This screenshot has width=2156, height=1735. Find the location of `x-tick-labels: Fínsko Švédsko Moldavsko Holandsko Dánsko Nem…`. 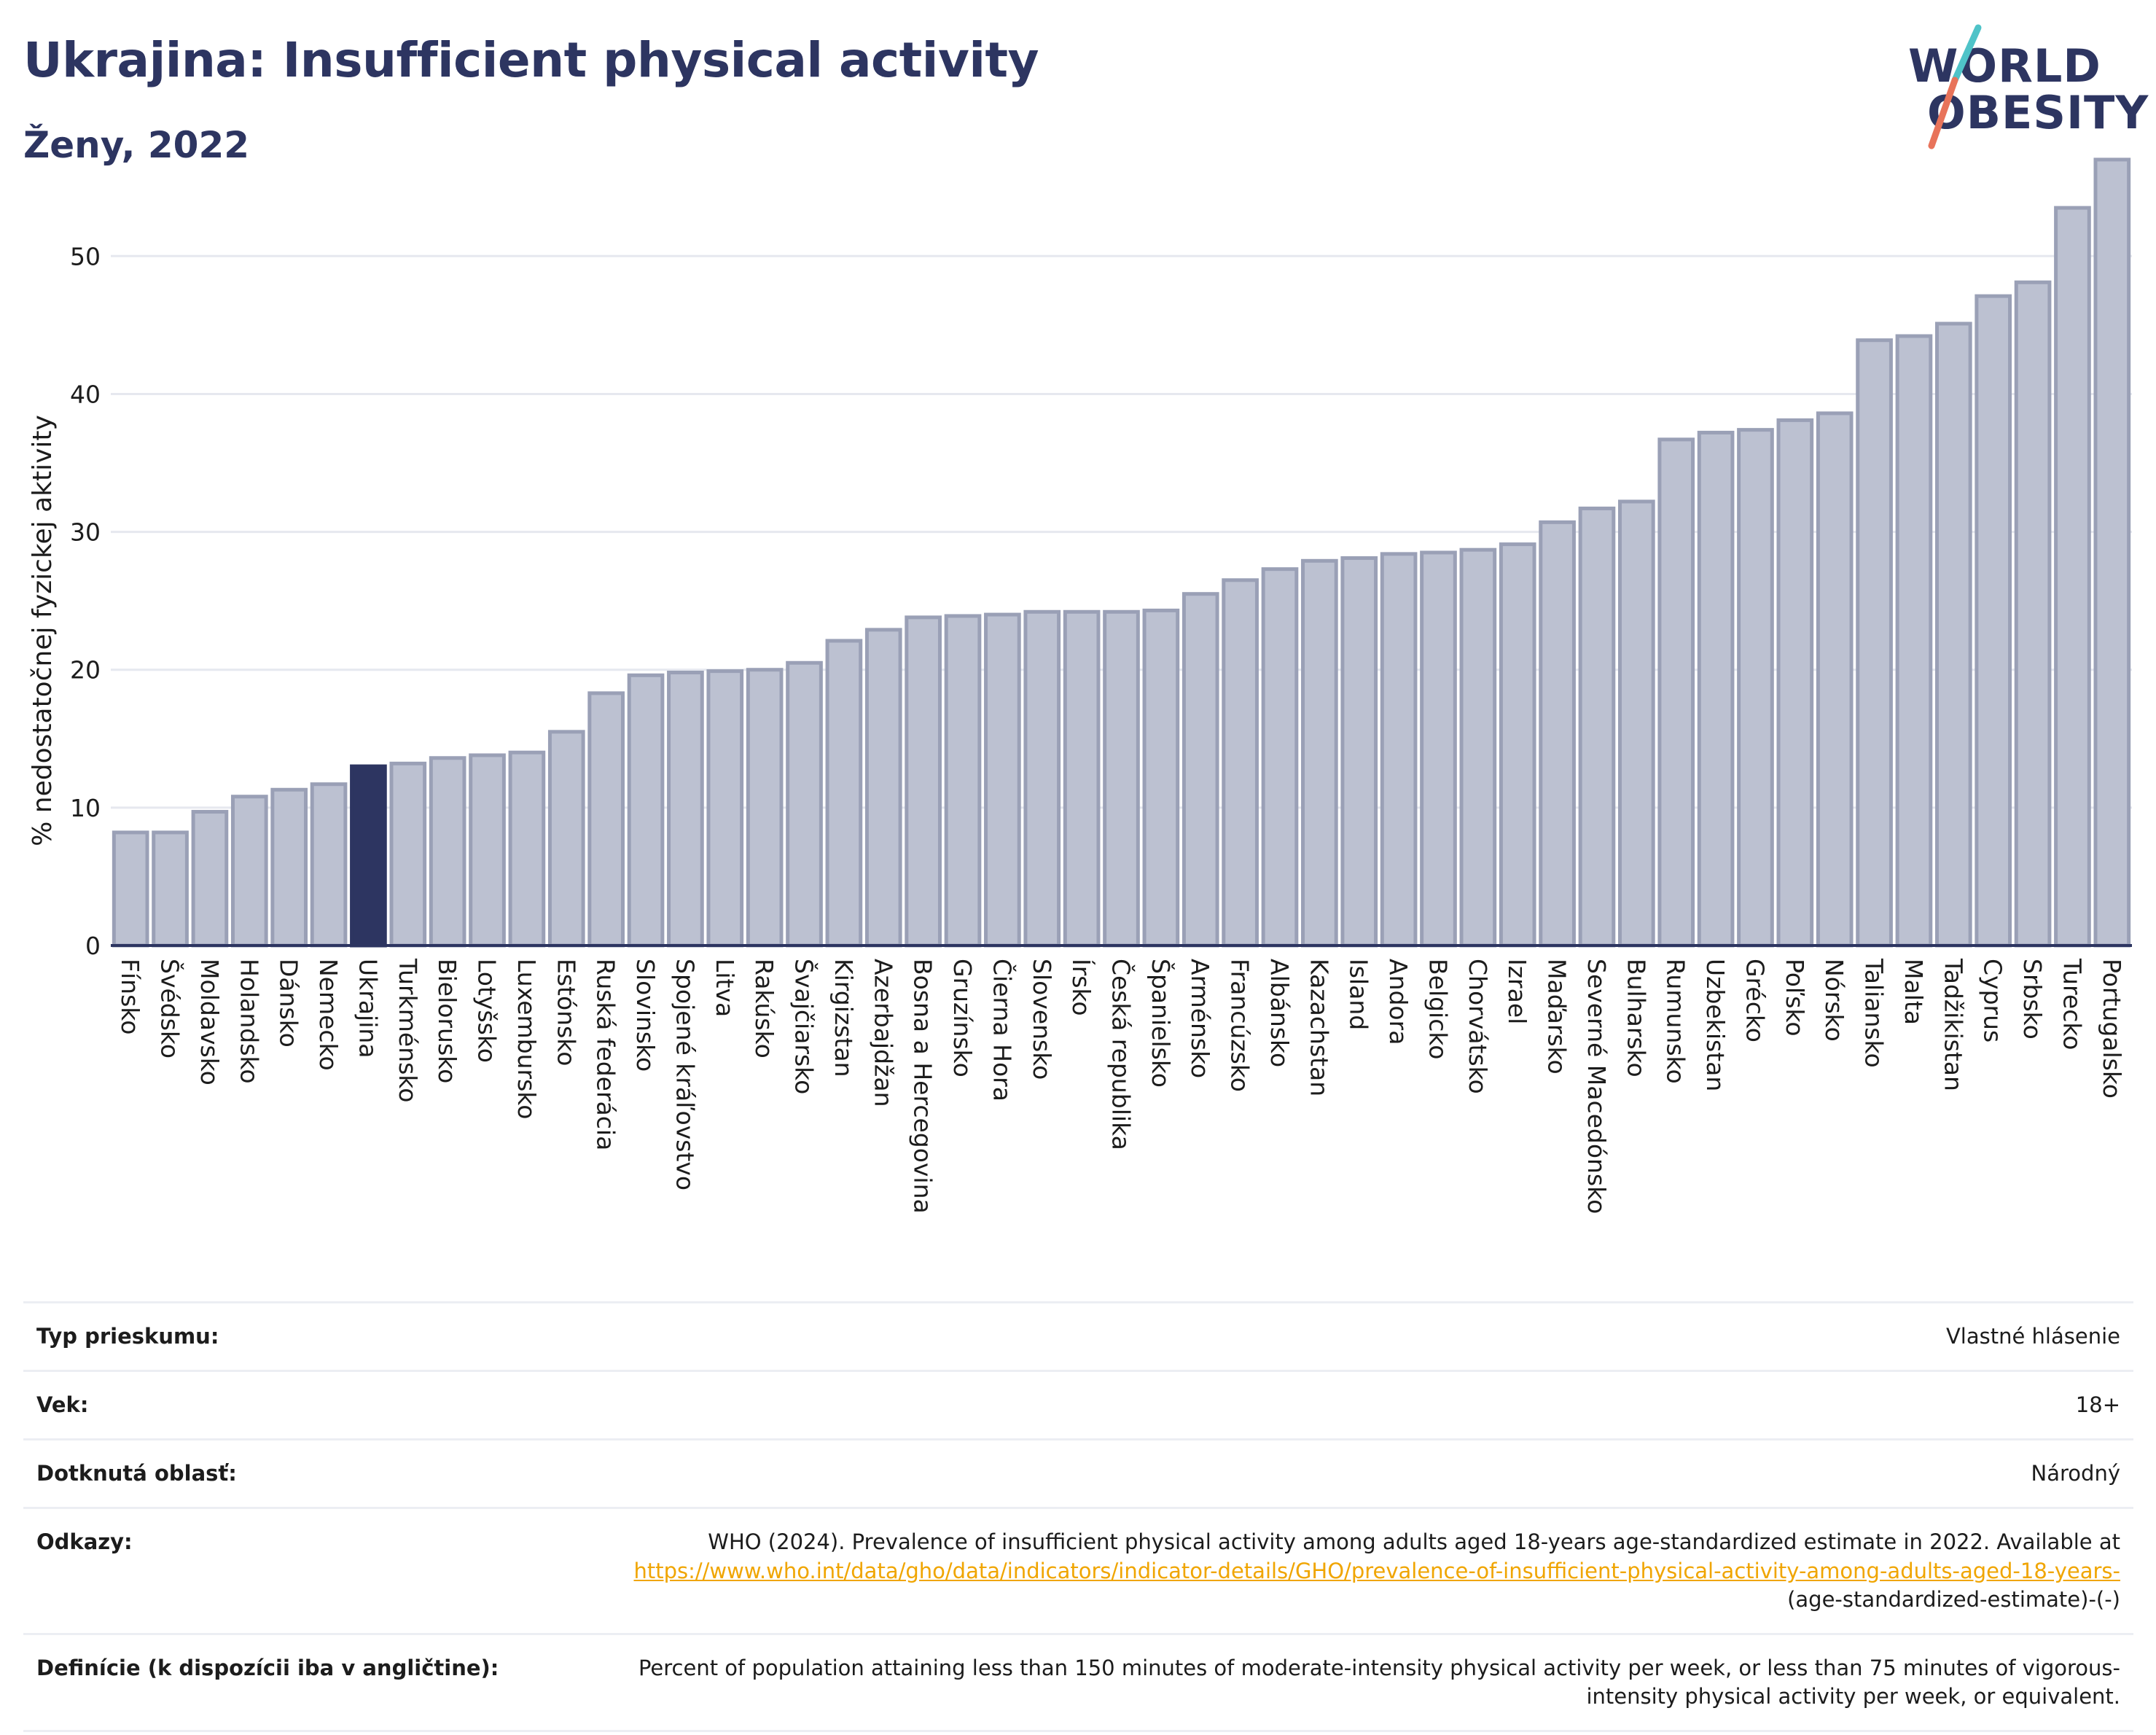

x-tick-labels: Fínsko Švédsko Moldavsko Holandsko Dánsko Nem… is located at coordinates (1121, 1086).